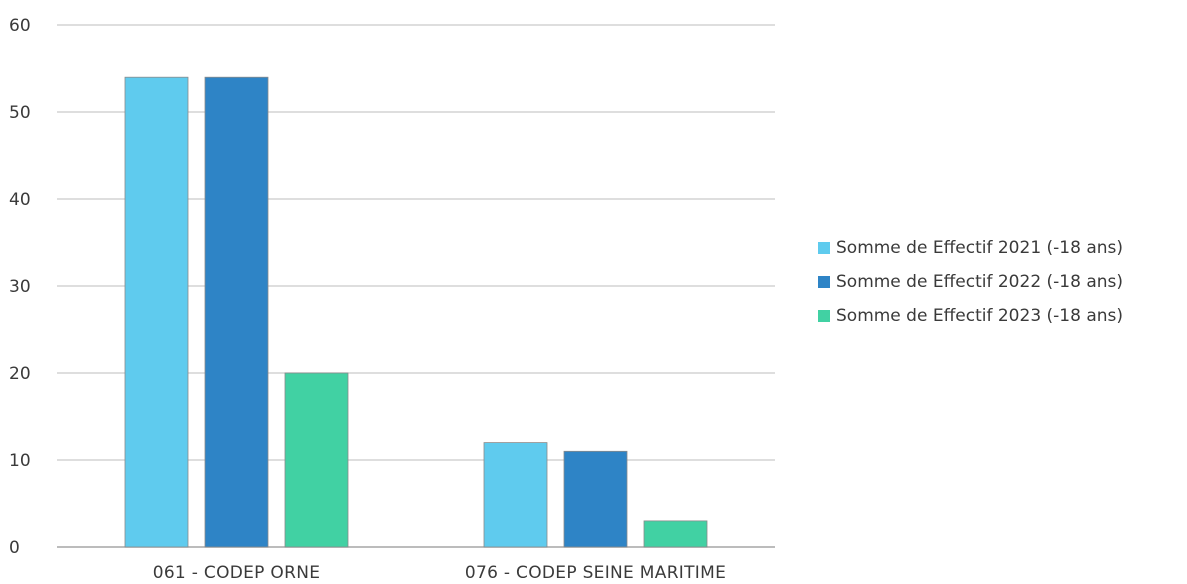 The height and width of the screenshot is (584, 1187). I want to click on y-tick-label: 60, so click(20, 26).